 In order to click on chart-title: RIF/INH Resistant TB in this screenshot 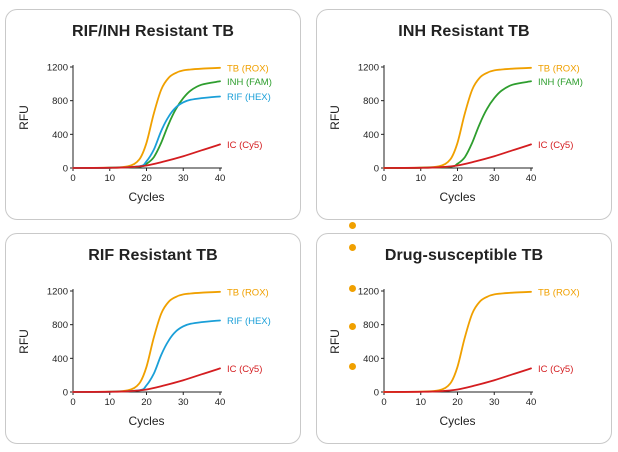, I will do `click(152, 31)`.